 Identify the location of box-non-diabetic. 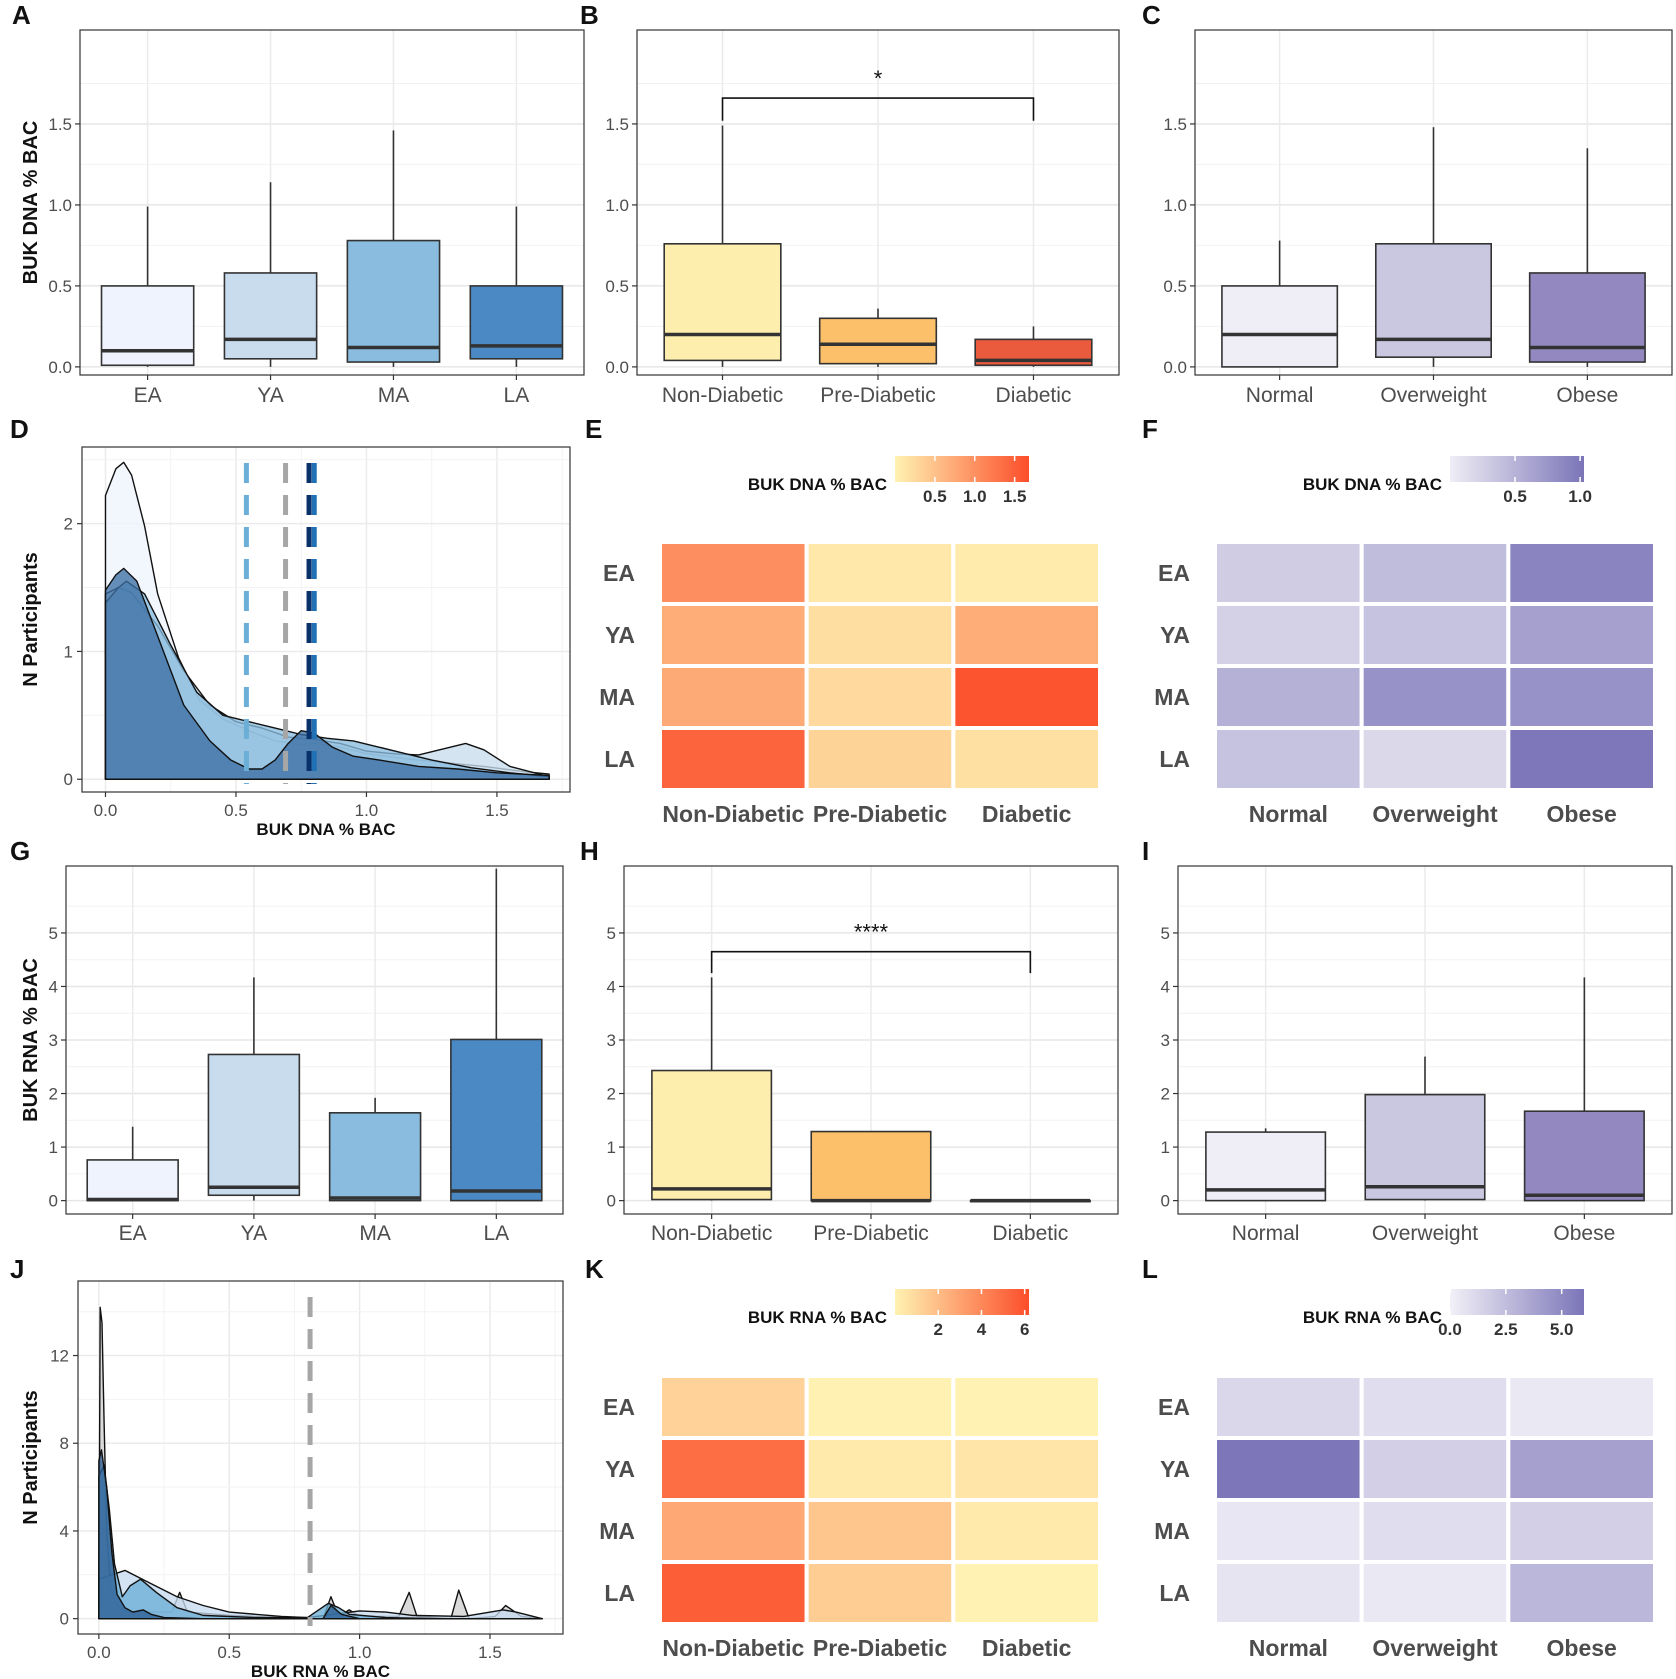
(712, 1135).